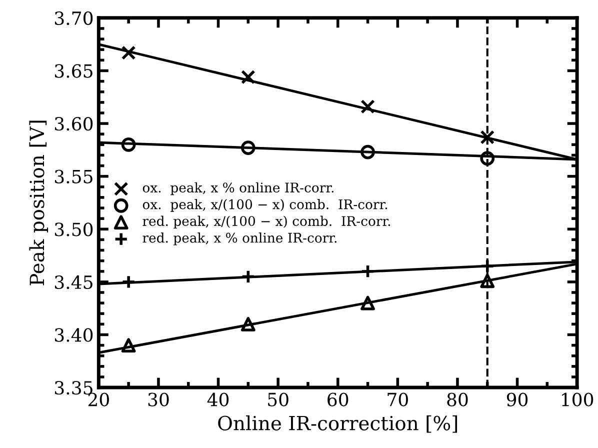  Describe the element at coordinates (38, 203) in the screenshot. I see `y-axis-title: Peak position [V]` at that location.